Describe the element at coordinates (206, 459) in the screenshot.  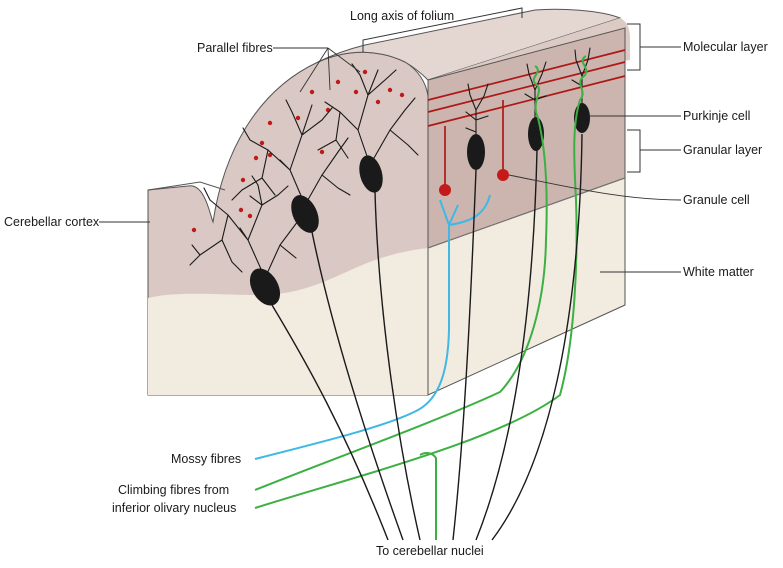
I see `mossy-fibres-label: Mossy fibres` at that location.